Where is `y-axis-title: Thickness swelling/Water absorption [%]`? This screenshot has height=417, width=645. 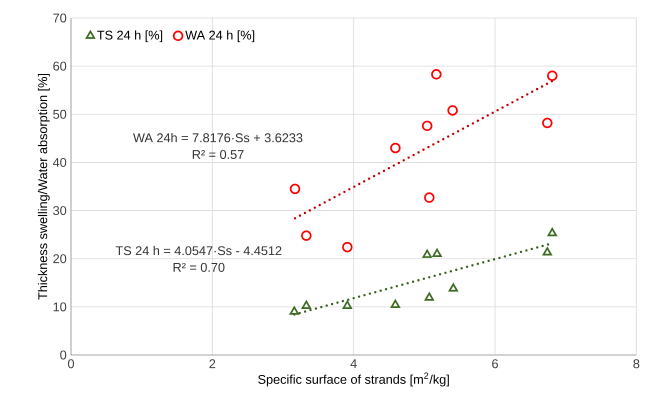
y-axis-title: Thickness swelling/Water absorption [%] is located at coordinates (44, 187).